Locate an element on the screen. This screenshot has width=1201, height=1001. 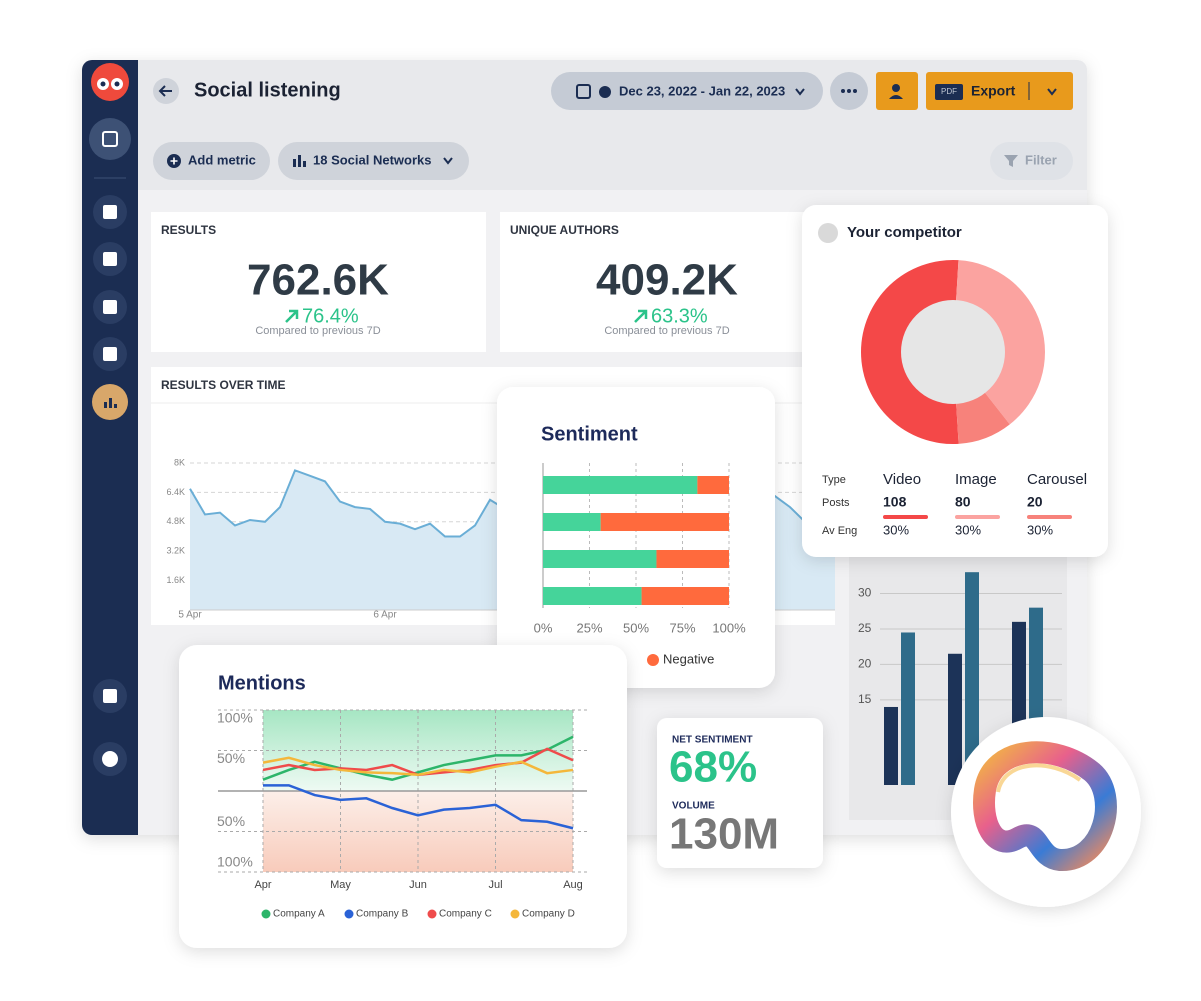
y-tick-label: 100% is located at coordinates (235, 862).